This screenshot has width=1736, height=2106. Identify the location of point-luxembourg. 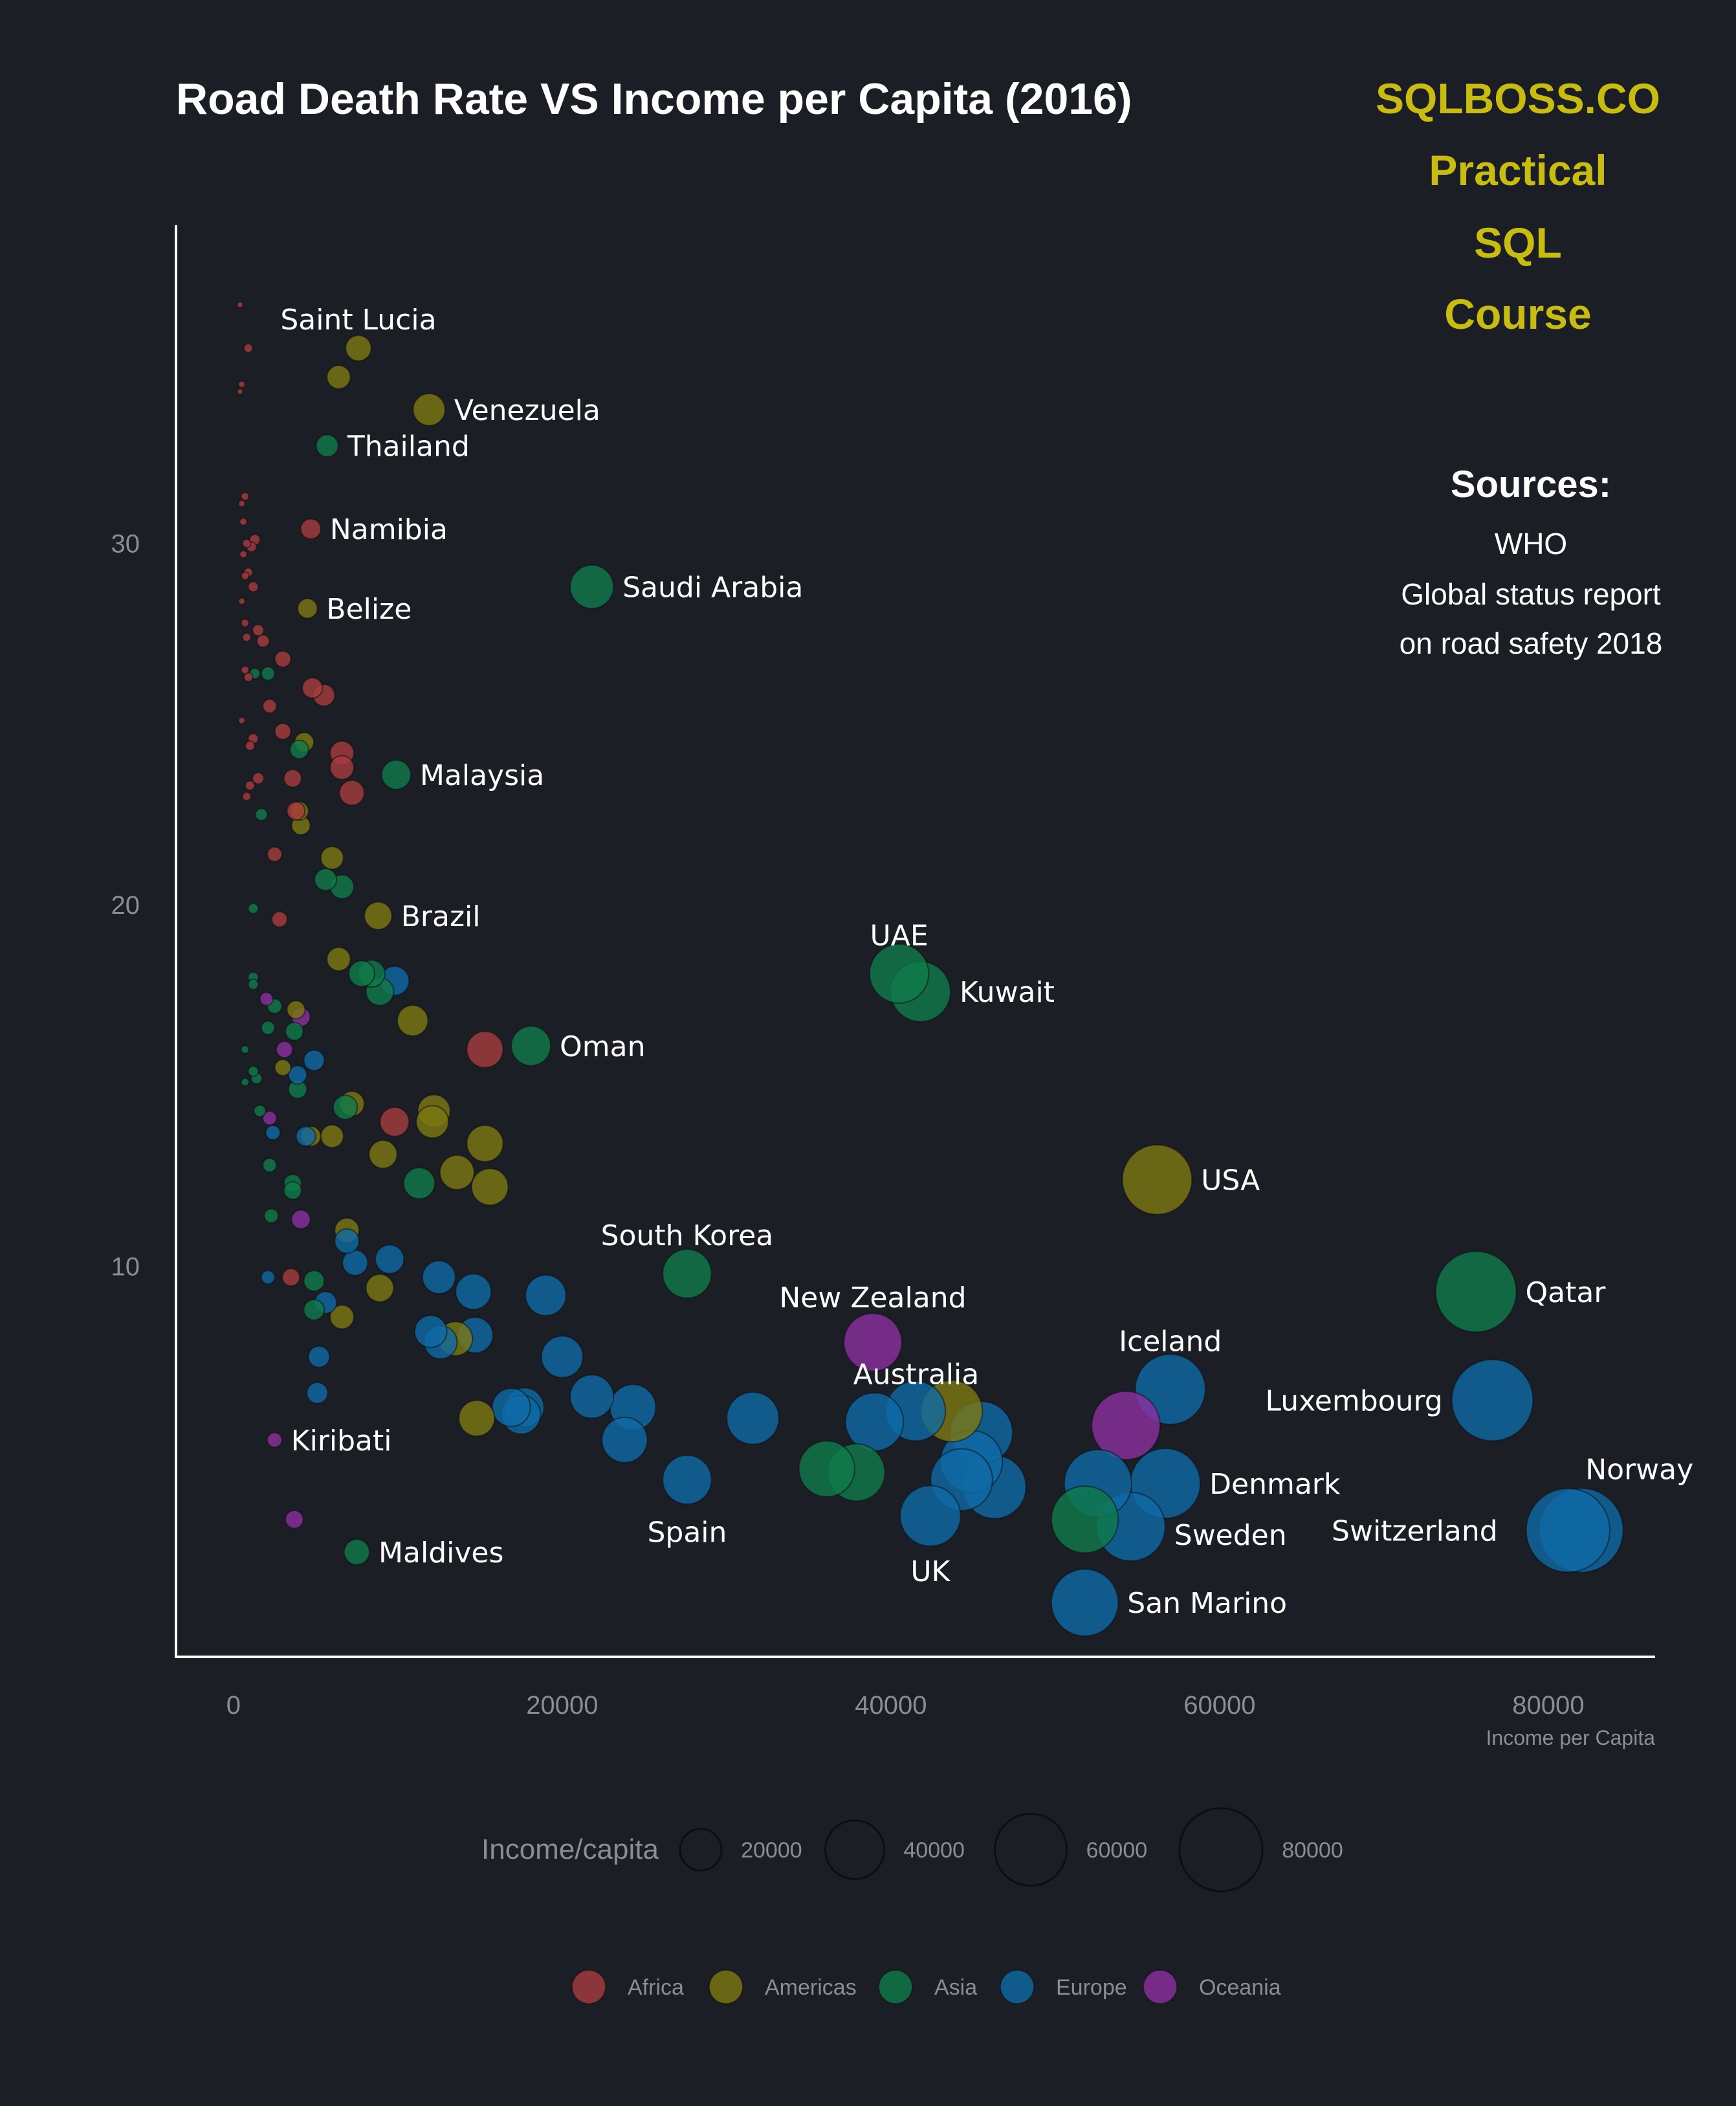
(1492, 1400).